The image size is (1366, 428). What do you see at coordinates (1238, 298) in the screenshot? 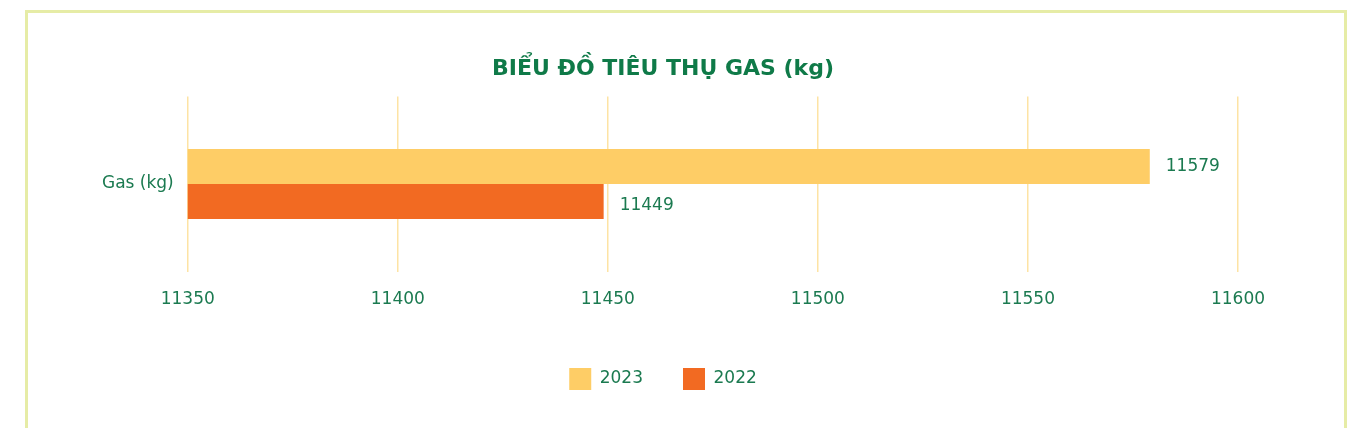
I see `x-tick-label: 11600` at bounding box center [1238, 298].